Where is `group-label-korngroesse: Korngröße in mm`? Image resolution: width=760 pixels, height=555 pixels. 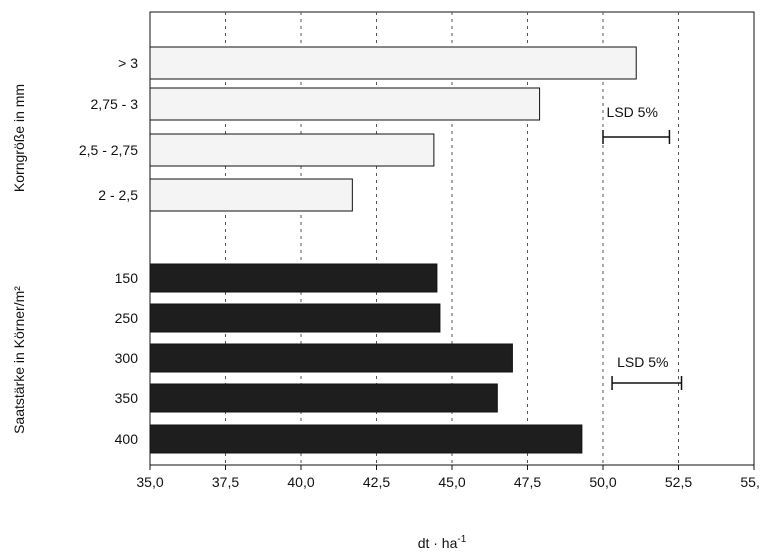 group-label-korngroesse: Korngröße in mm is located at coordinates (19, 138).